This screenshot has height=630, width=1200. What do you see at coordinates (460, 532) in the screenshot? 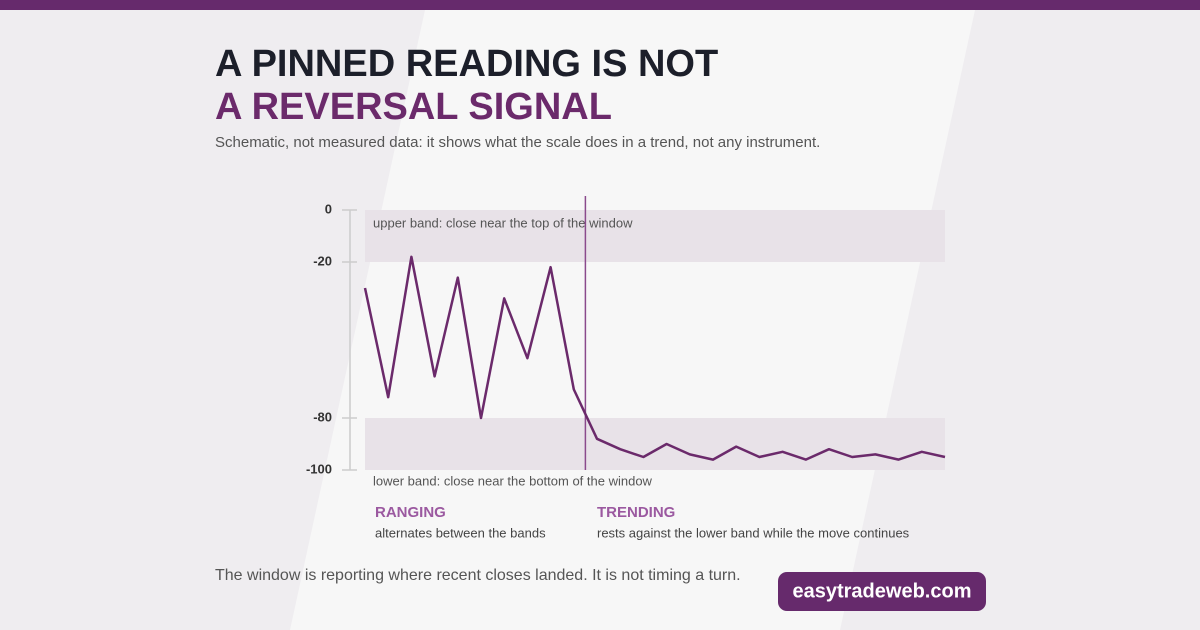
I see `region-note: alternates between the bands` at bounding box center [460, 532].